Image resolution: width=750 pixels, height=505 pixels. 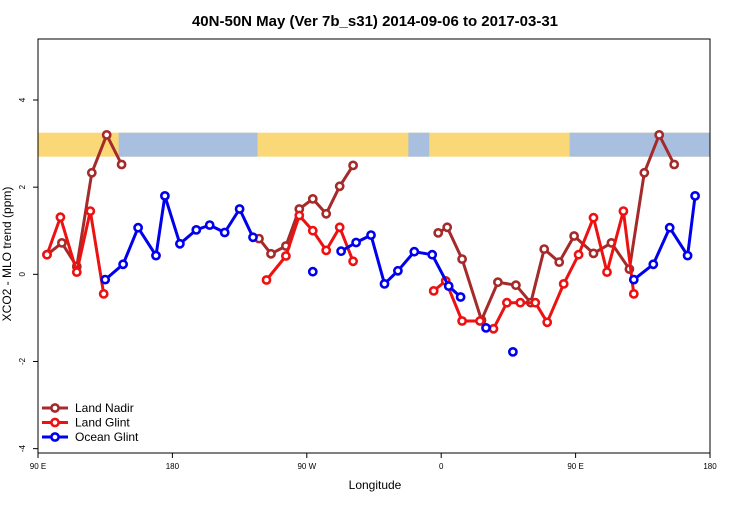 What do you see at coordinates (306, 466) in the screenshot?
I see `x-tick-label: 90 W` at bounding box center [306, 466].